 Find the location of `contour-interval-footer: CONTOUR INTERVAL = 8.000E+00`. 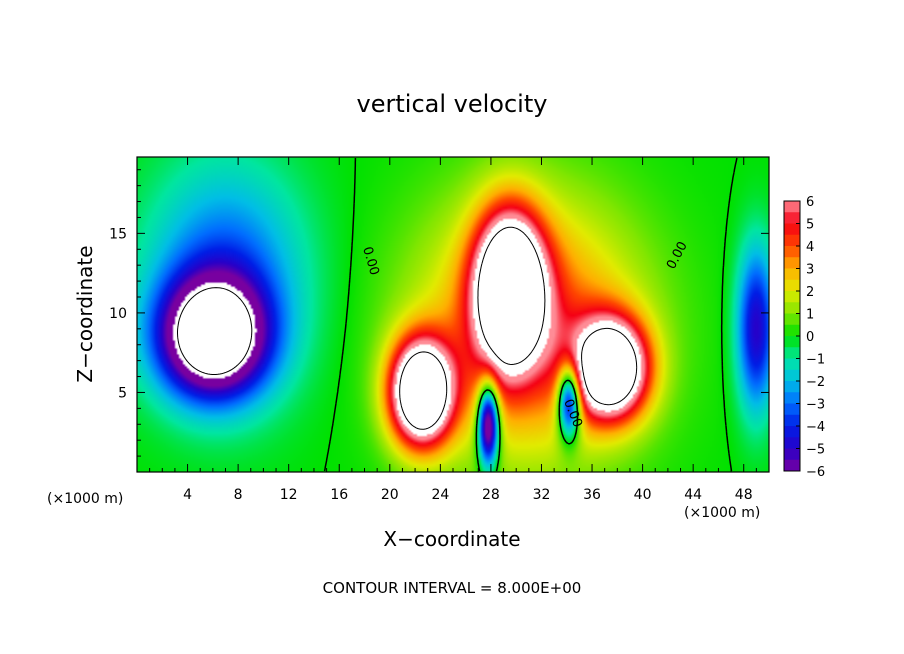

contour-interval-footer: CONTOUR INTERVAL = 8.000E+00 is located at coordinates (452, 588).